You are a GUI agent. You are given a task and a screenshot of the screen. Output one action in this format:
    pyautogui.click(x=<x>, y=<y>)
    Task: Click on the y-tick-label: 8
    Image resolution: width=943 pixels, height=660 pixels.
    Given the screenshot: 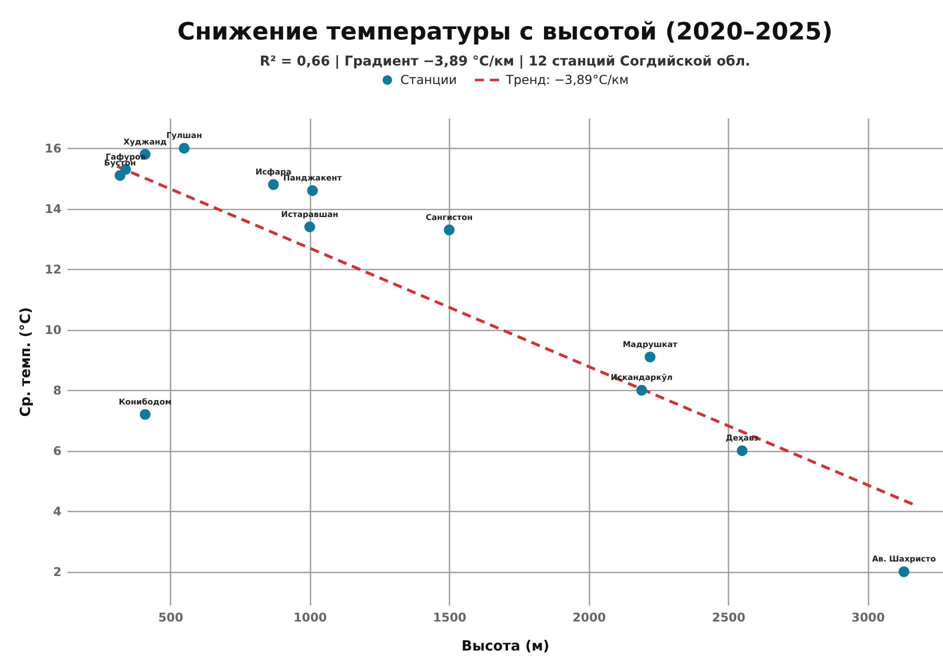 What is the action you would take?
    pyautogui.click(x=57, y=391)
    